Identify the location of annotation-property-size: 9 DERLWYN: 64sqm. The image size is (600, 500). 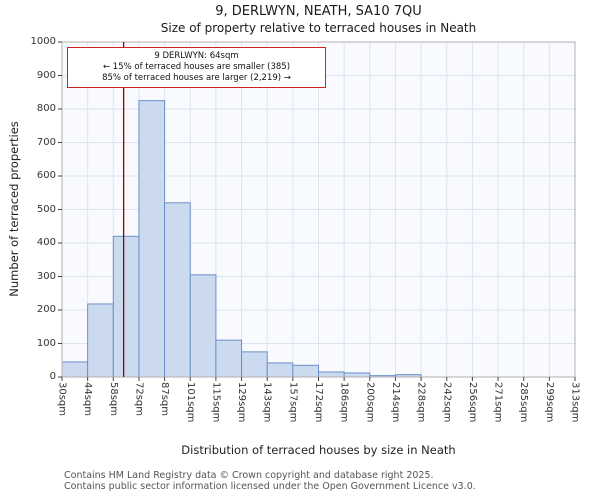
(196, 56).